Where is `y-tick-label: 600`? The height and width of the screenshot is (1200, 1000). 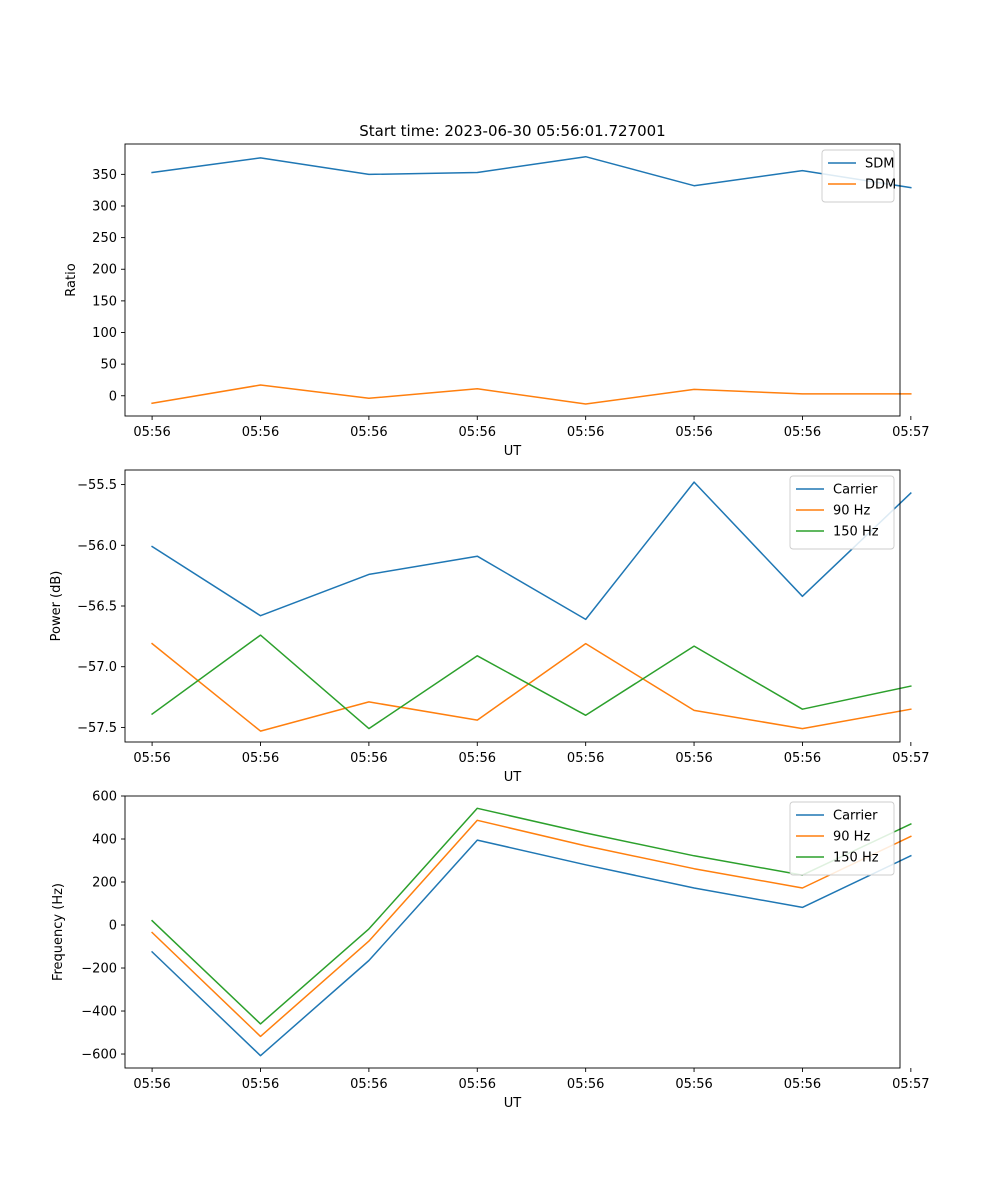
y-tick-label: 600 is located at coordinates (104, 797).